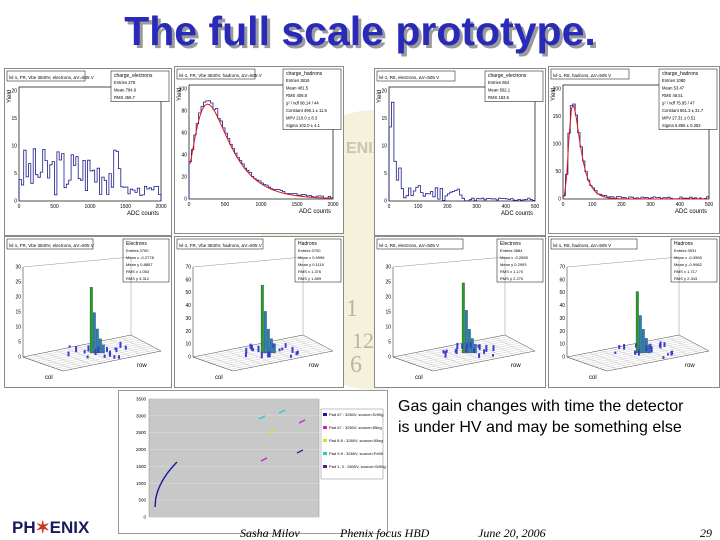 The width and height of the screenshot is (720, 540). What do you see at coordinates (125, 207) in the screenshot?
I see `hist-xtick: 1500` at bounding box center [125, 207].